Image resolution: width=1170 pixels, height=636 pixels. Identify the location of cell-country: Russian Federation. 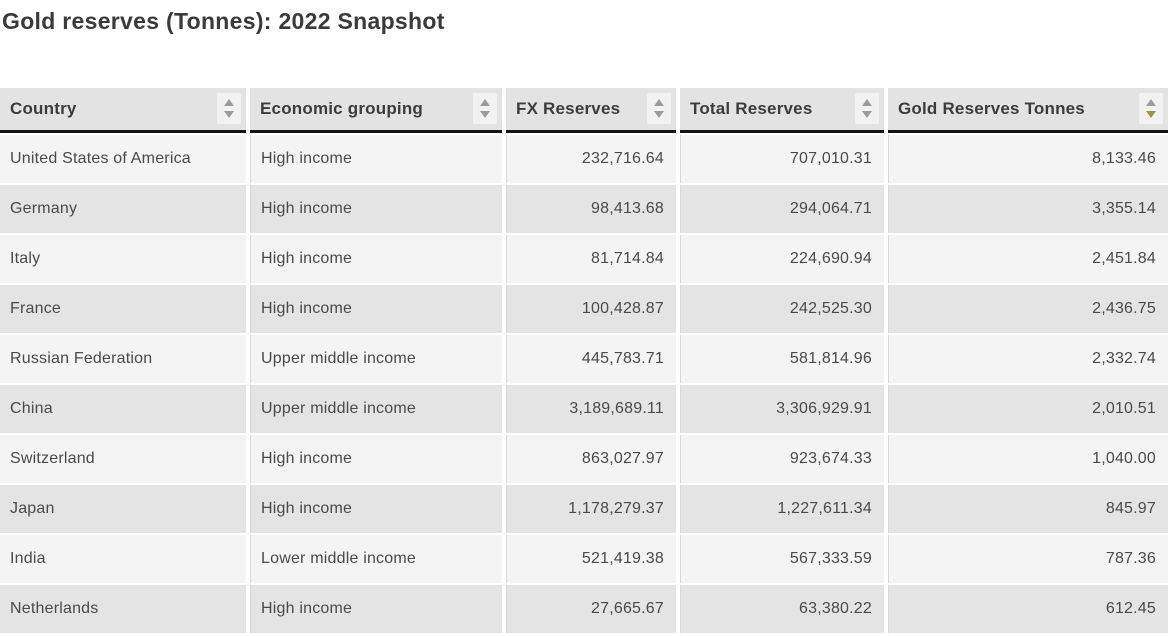
(123, 358).